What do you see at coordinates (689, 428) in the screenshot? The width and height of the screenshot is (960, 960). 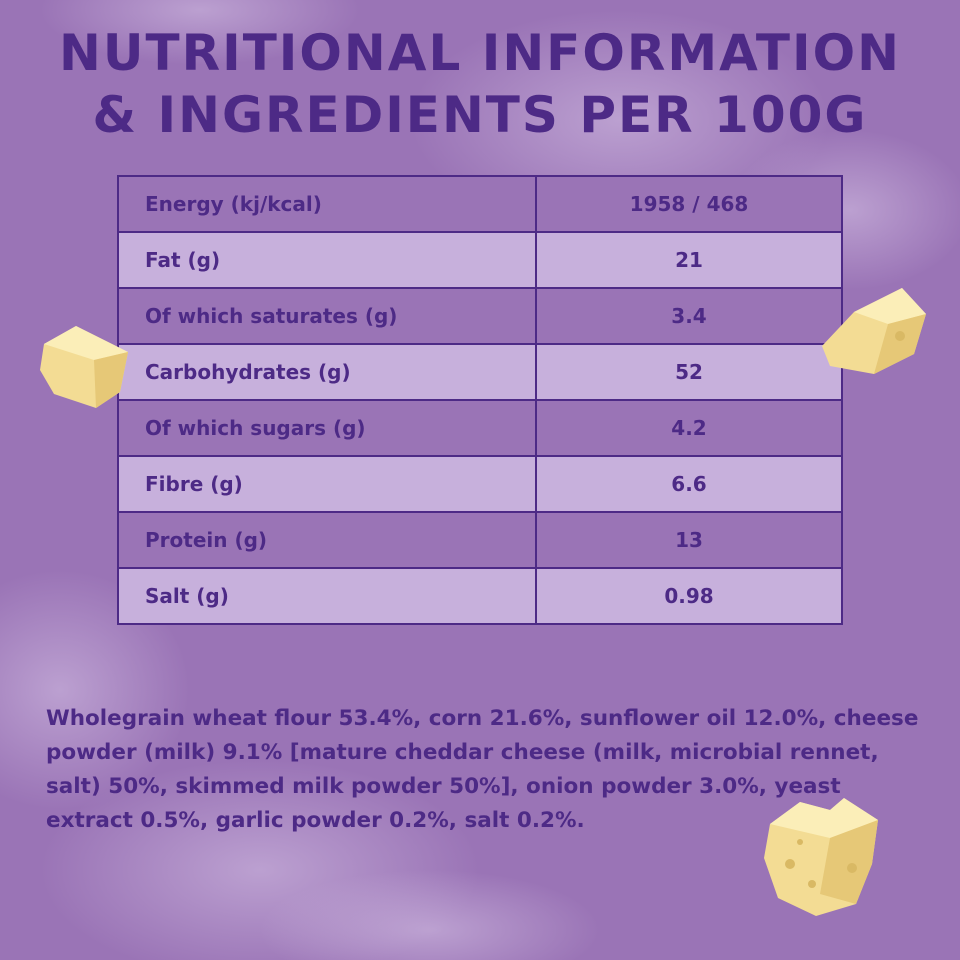 I see `nutrient-value: 4.2` at bounding box center [689, 428].